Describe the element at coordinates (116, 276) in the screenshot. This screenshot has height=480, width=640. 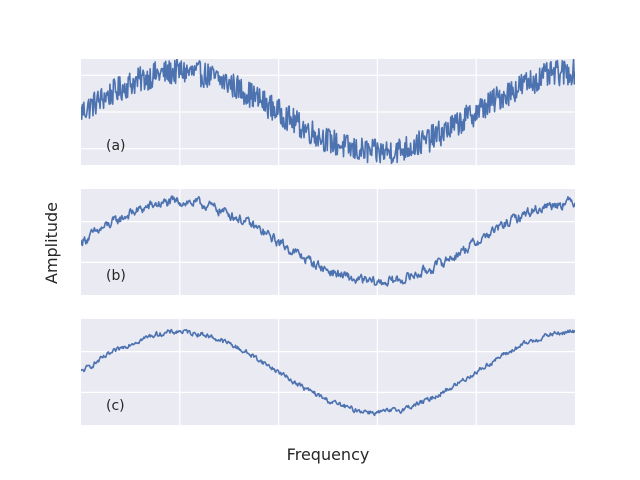
I see `panel-annotation: (b)` at that location.